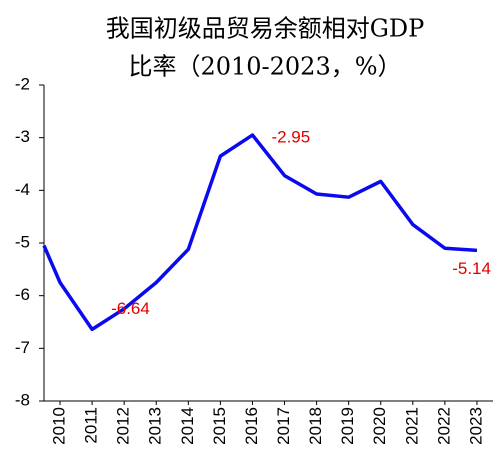  What do you see at coordinates (264, 67) in the screenshot?
I see `chart-subtitle: 比率（2010-2023，%）` at bounding box center [264, 67].